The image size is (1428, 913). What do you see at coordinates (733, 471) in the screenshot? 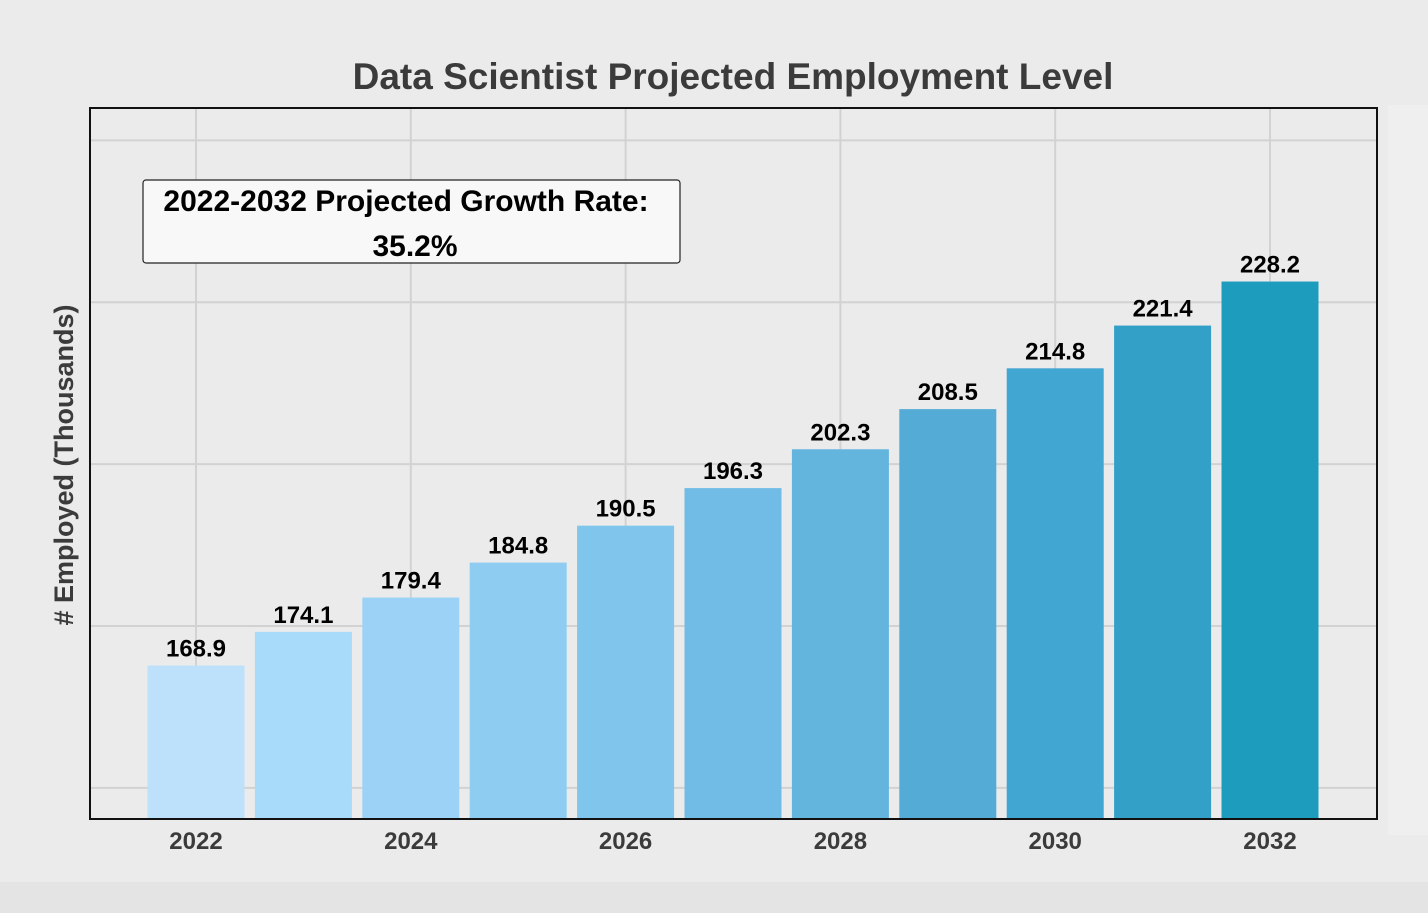
I see `data-label-2027: 196.3` at bounding box center [733, 471].